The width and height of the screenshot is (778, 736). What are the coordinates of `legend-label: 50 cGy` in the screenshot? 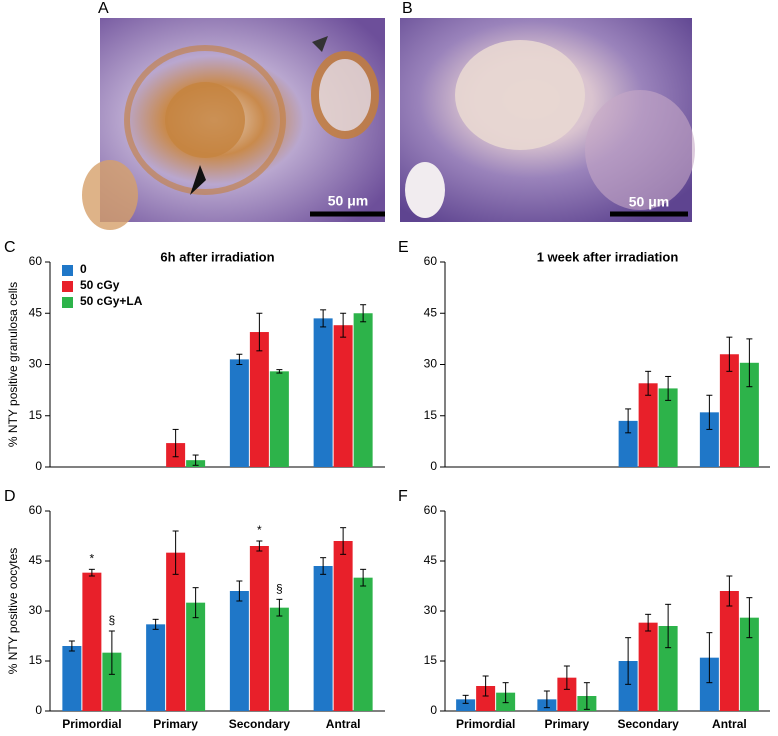 It's located at (100, 285).